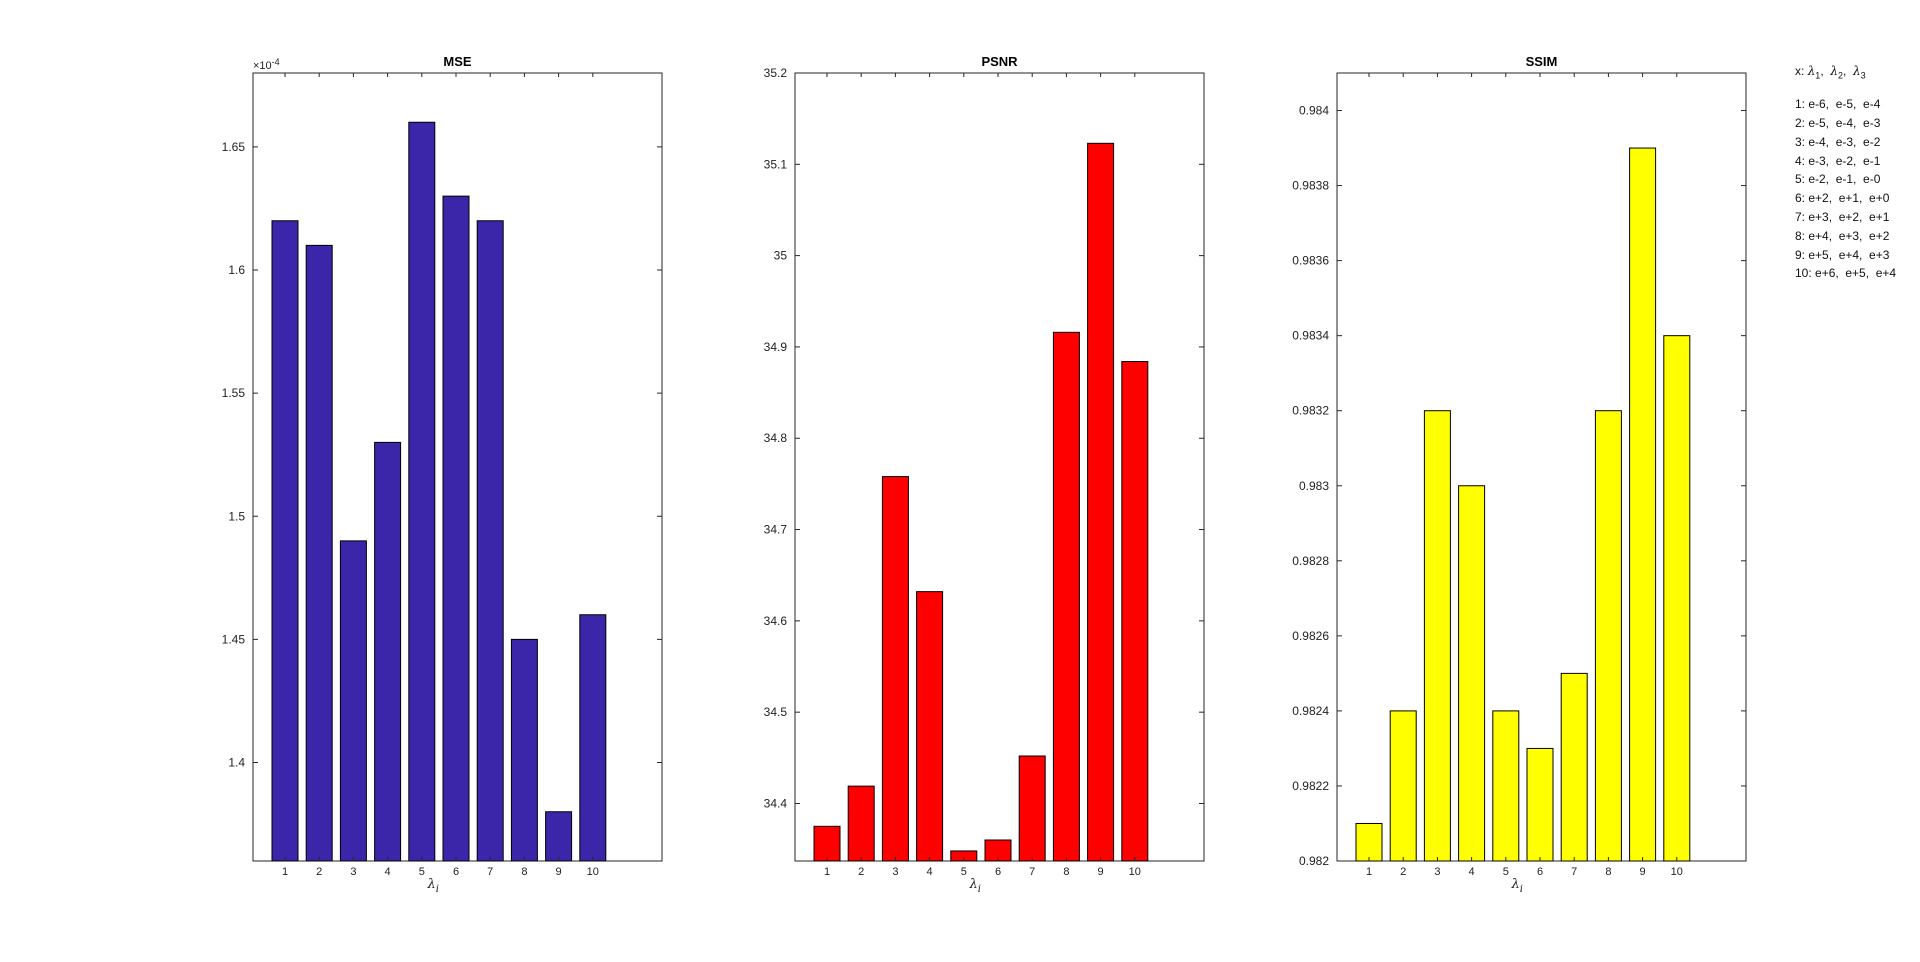 Image resolution: width=1920 pixels, height=962 pixels. What do you see at coordinates (1842, 235) in the screenshot?
I see `legend-row: 8: e+4, e+3, e+2` at bounding box center [1842, 235].